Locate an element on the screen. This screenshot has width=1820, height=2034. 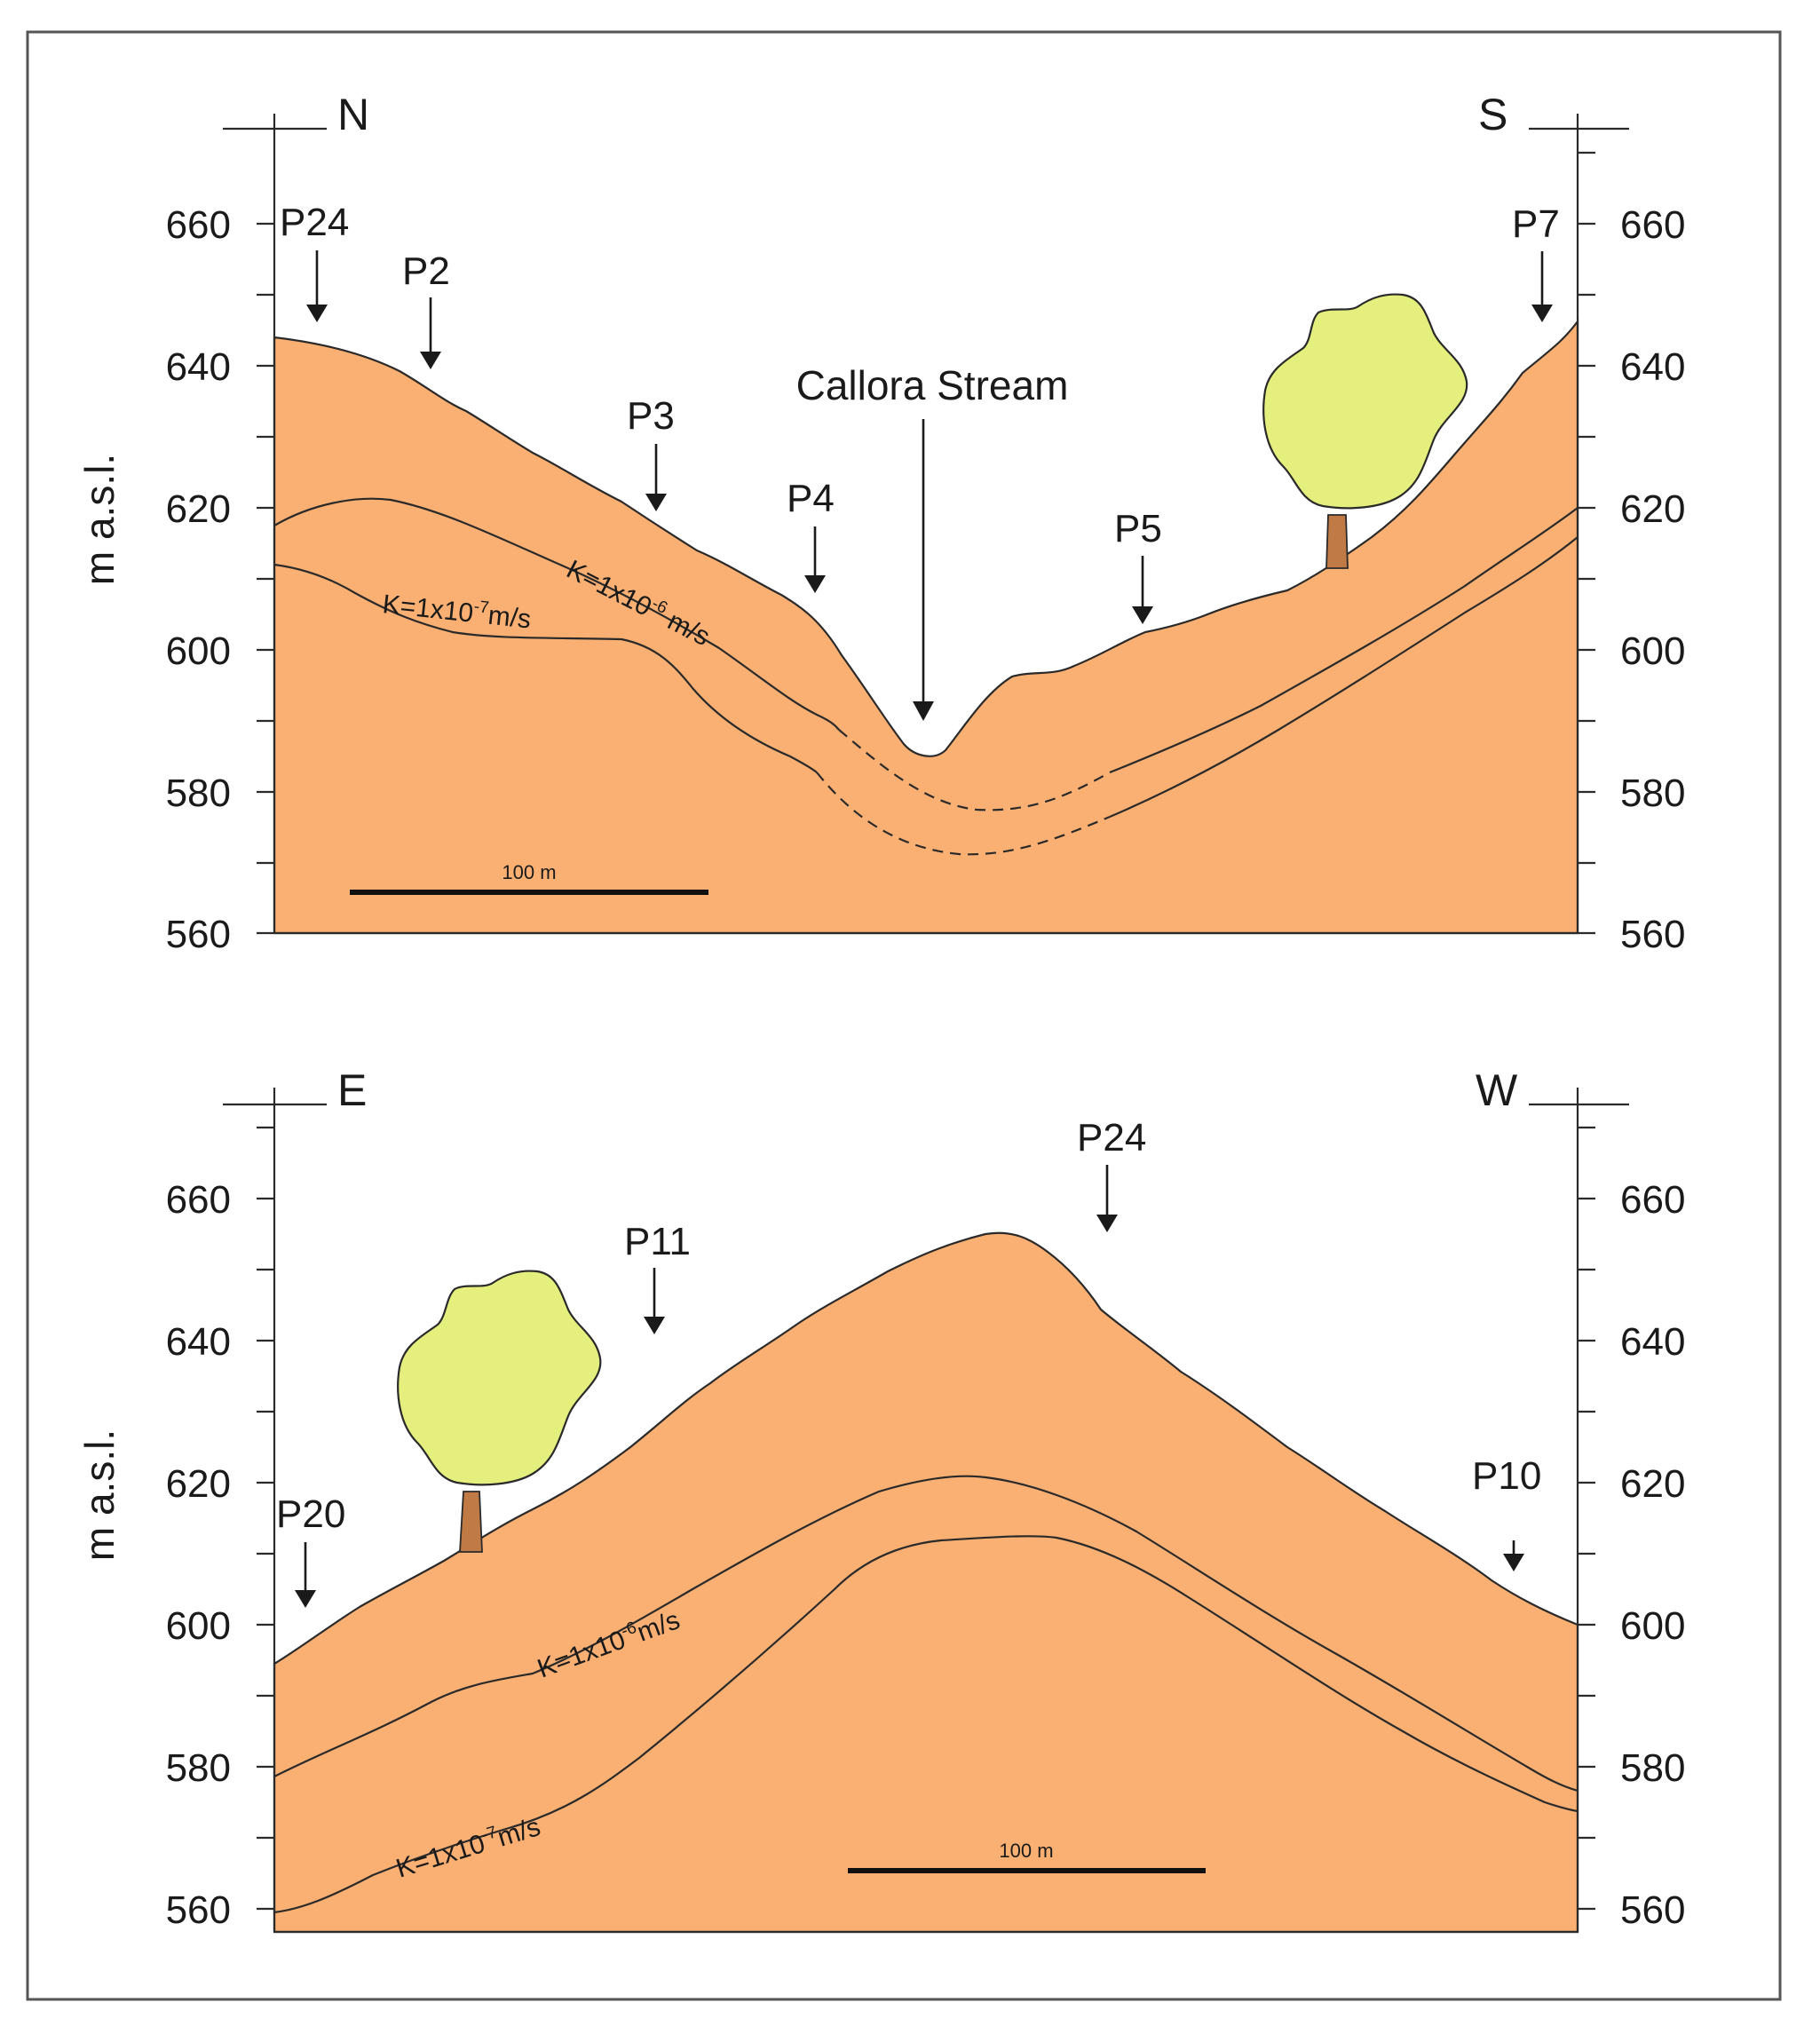
k-boundary-lower-ew is located at coordinates (926, 1724).